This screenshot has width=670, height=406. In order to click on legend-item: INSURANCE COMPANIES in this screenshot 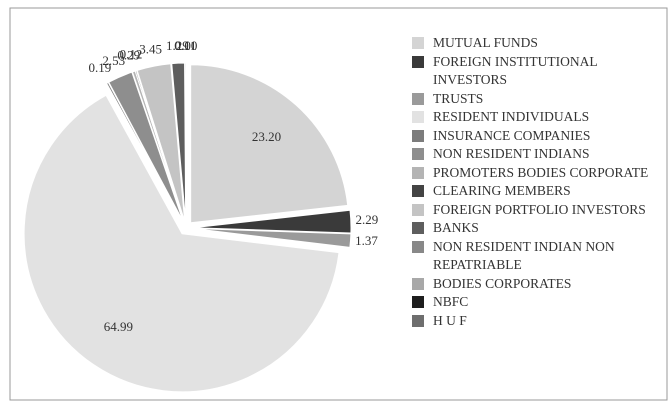, I will do `click(539, 136)`.